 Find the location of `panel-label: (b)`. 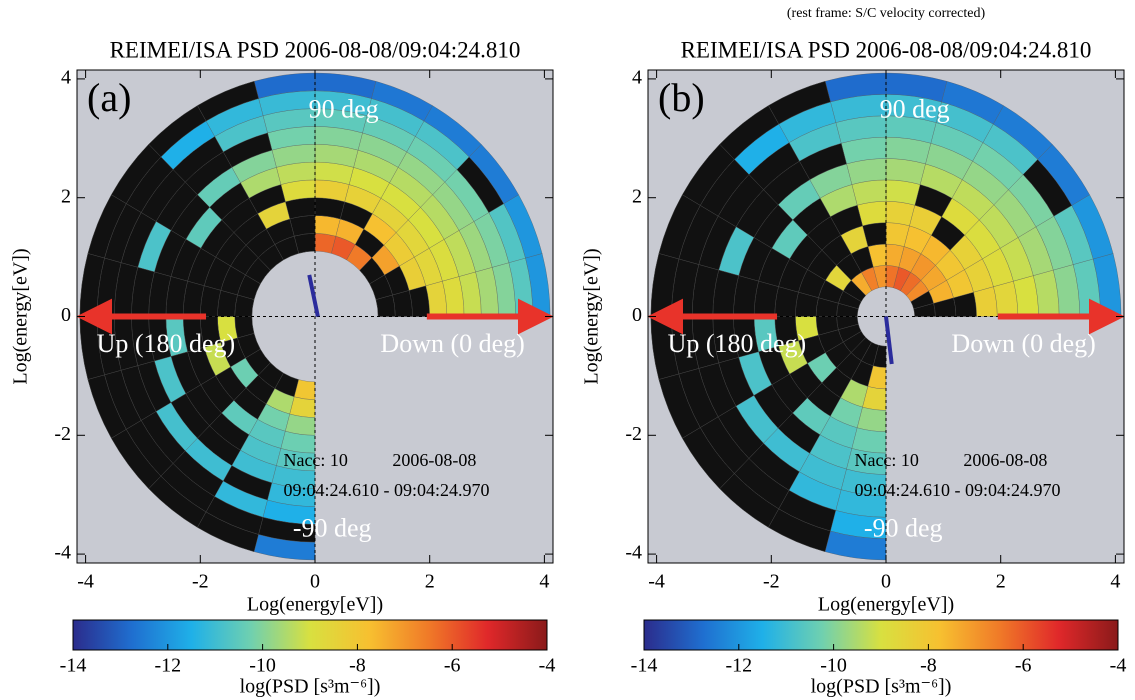

panel-label: (b) is located at coordinates (681, 97).